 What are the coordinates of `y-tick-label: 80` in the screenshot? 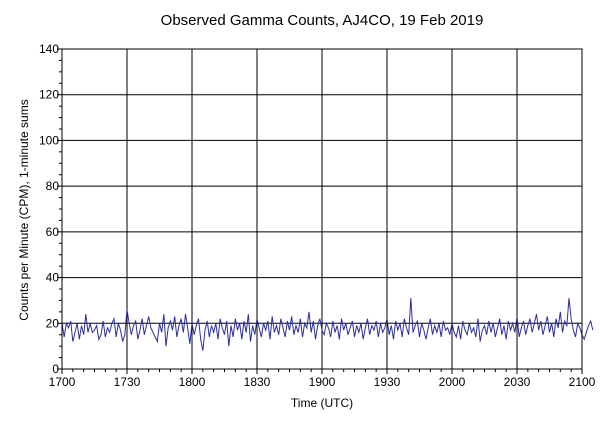 It's located at (53, 186).